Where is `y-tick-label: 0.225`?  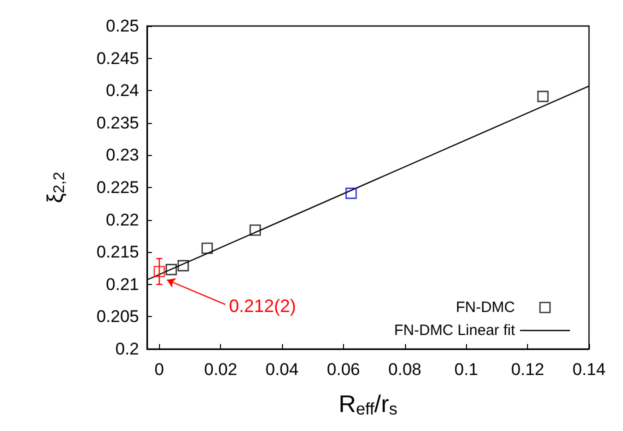 y-tick-label: 0.225 is located at coordinates (117, 187).